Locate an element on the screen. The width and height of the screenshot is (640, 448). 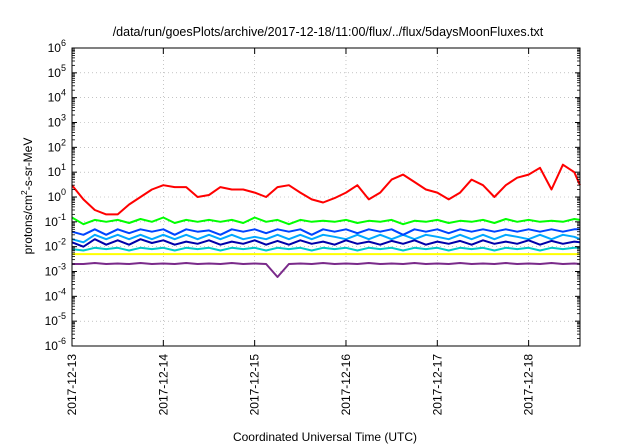
y-tick-label: 10⁻⁴ is located at coordinates (55, 294).